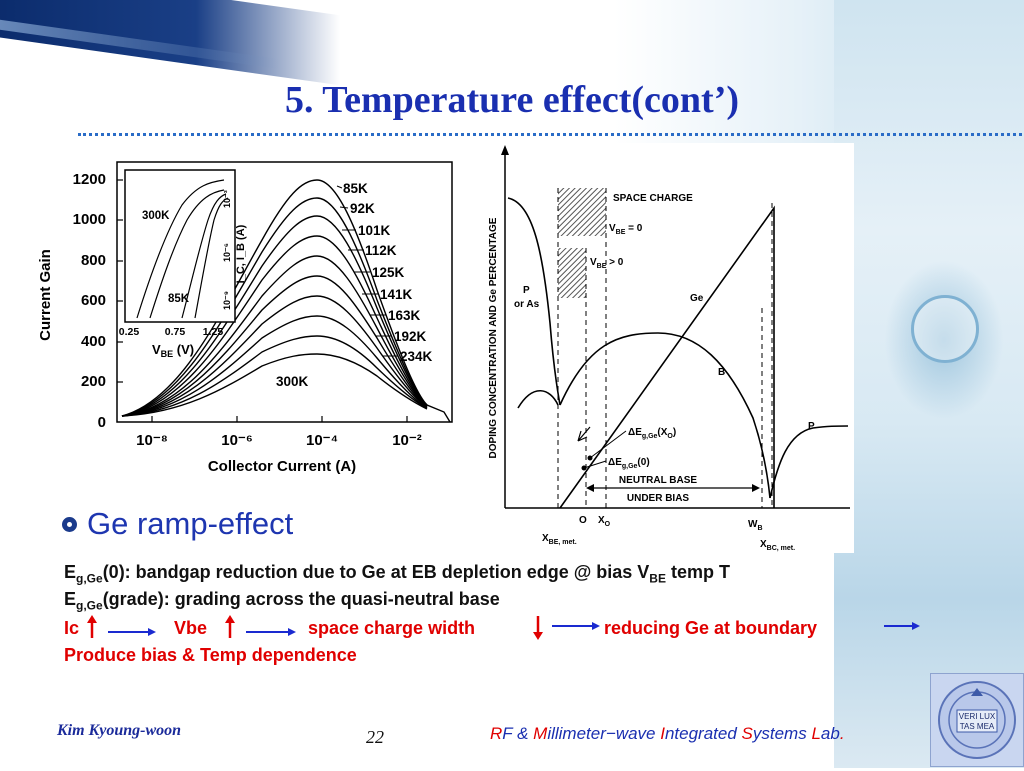  I want to click on y-axis-arrow, so click(505, 150).